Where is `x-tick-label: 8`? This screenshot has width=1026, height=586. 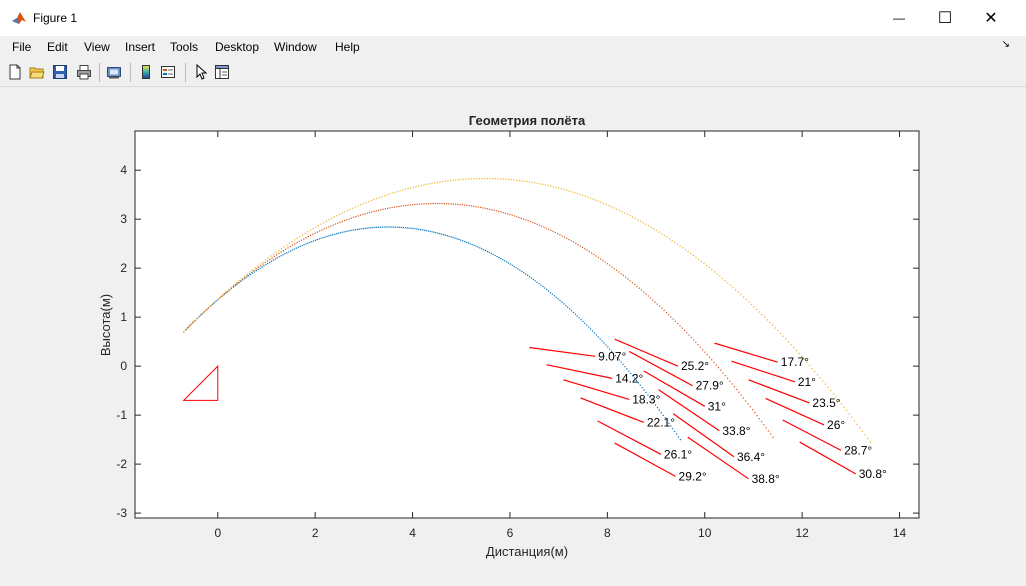
x-tick-label: 8 is located at coordinates (607, 533).